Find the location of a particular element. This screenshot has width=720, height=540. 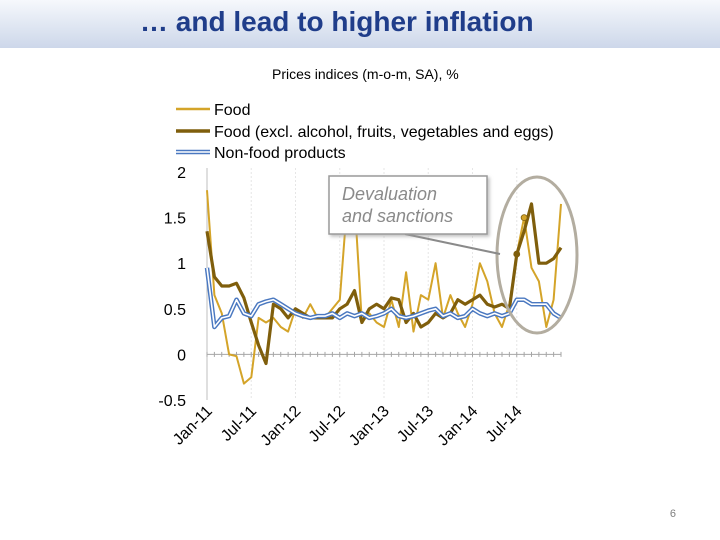

y-tick-label: 1 is located at coordinates (181, 264).